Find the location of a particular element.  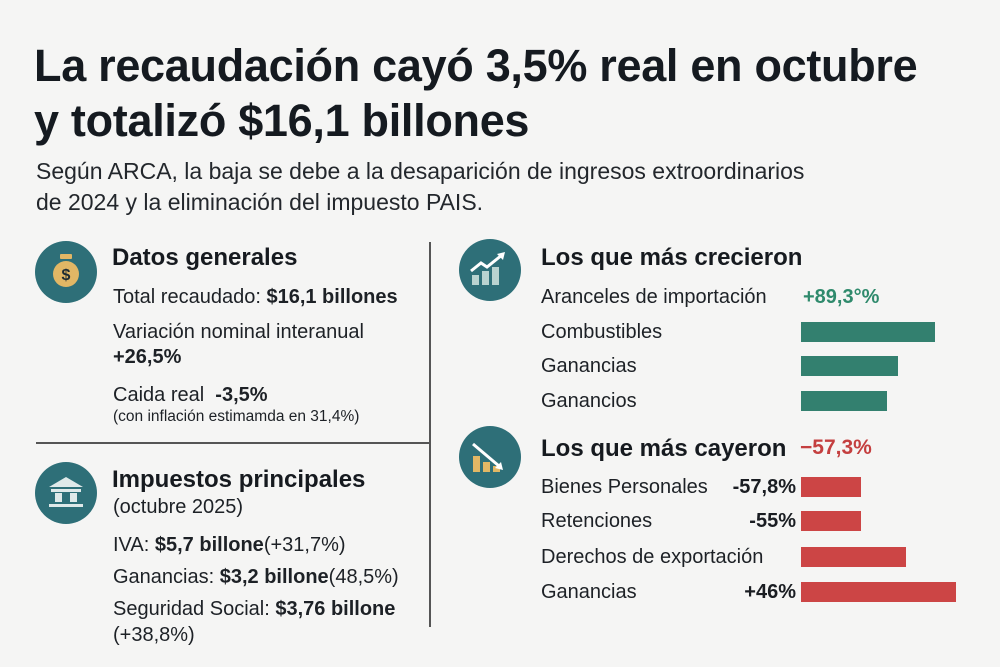

impuesto-row: IVA: $5,7 billone(+31,7%) is located at coordinates (229, 545).